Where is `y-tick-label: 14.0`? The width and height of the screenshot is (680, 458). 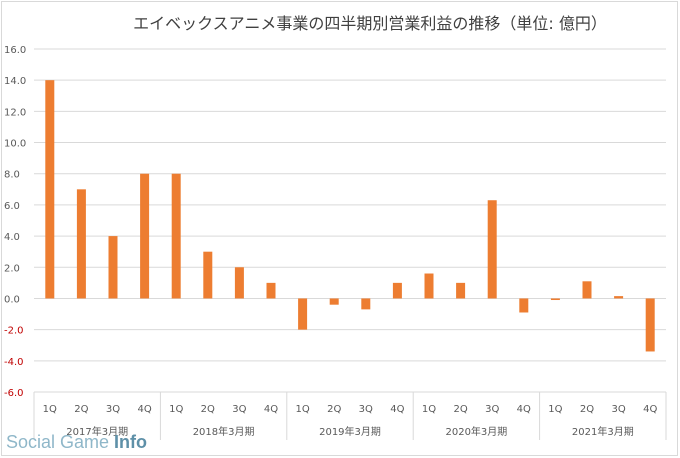 y-tick-label: 14.0 is located at coordinates (15, 81).